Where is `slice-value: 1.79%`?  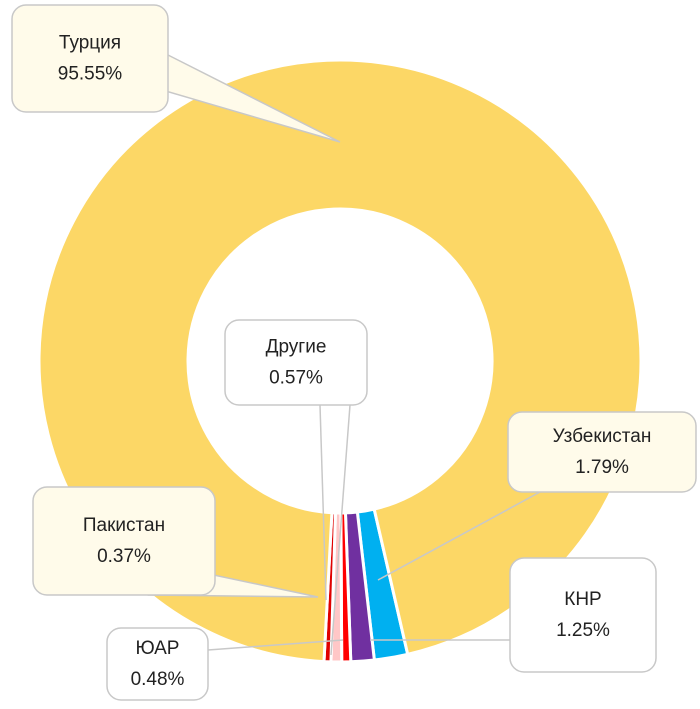 slice-value: 1.79% is located at coordinates (602, 467).